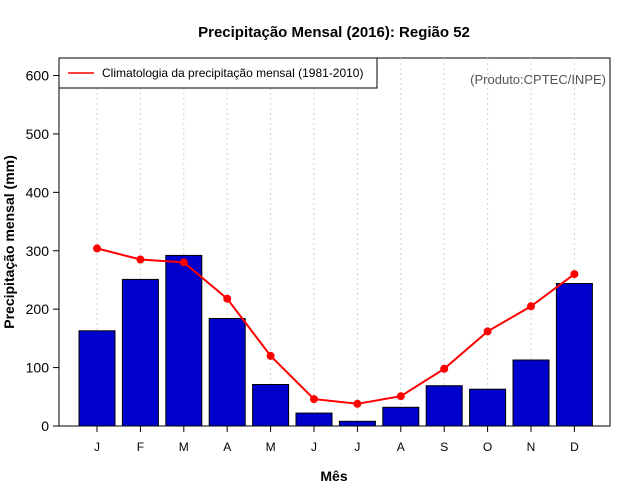  Describe the element at coordinates (538, 79) in the screenshot. I see `credit-text: (Produto:CPTEC/INPE)` at that location.